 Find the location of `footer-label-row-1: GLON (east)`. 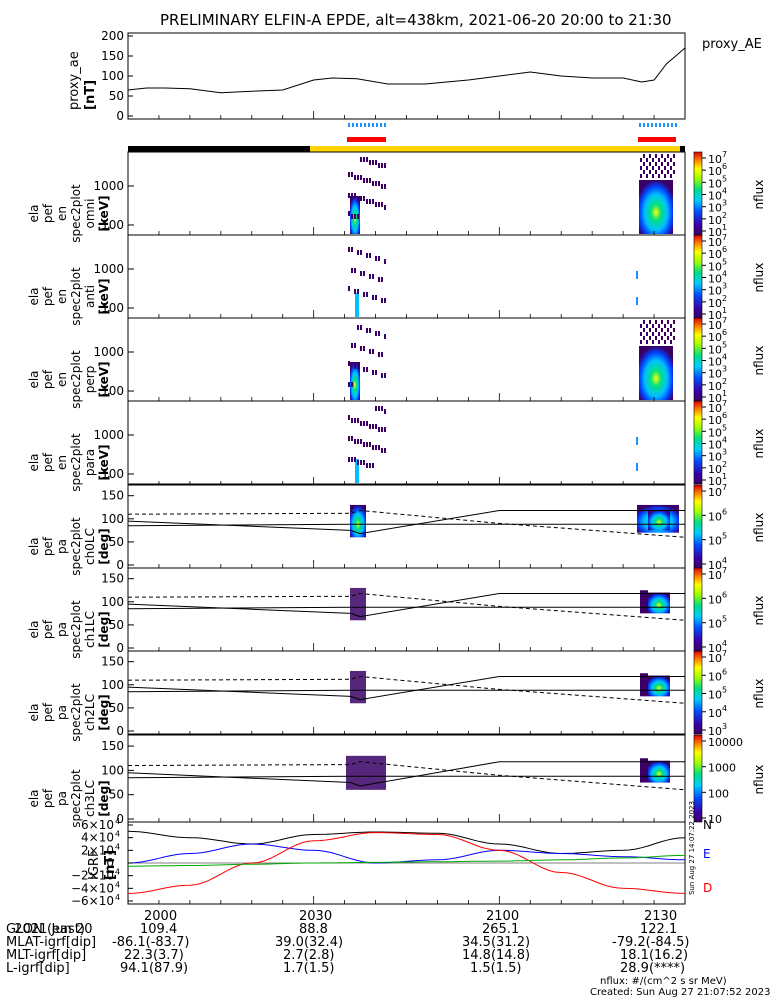

footer-label-row-1: GLON (east) is located at coordinates (45, 929).